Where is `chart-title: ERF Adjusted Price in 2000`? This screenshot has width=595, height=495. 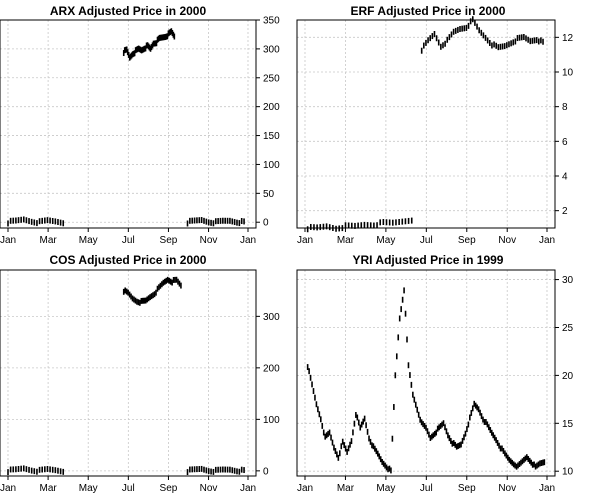 chart-title: ERF Adjusted Price in 2000 is located at coordinates (428, 11).